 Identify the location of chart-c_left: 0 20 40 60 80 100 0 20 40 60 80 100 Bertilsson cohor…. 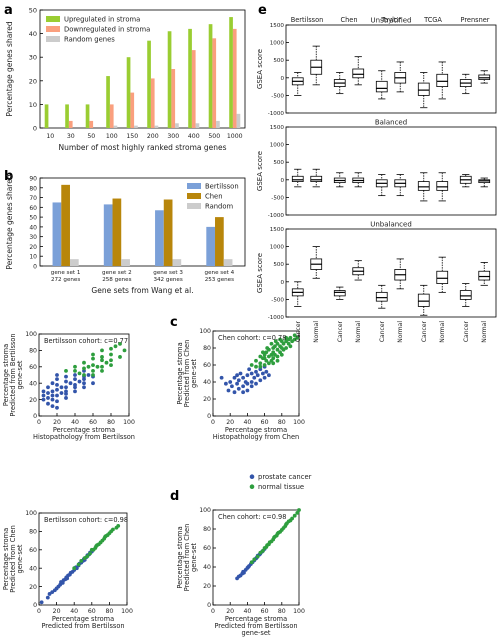
(68, 386).